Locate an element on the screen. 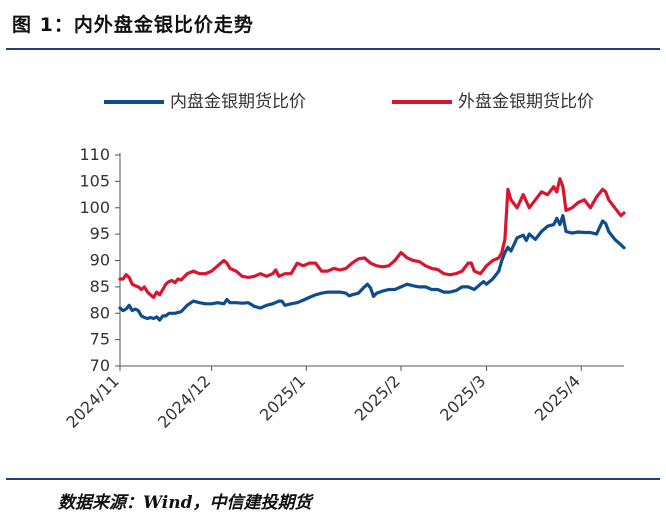 The image size is (666, 528). x-tick-label: 2025/4 is located at coordinates (557, 397).